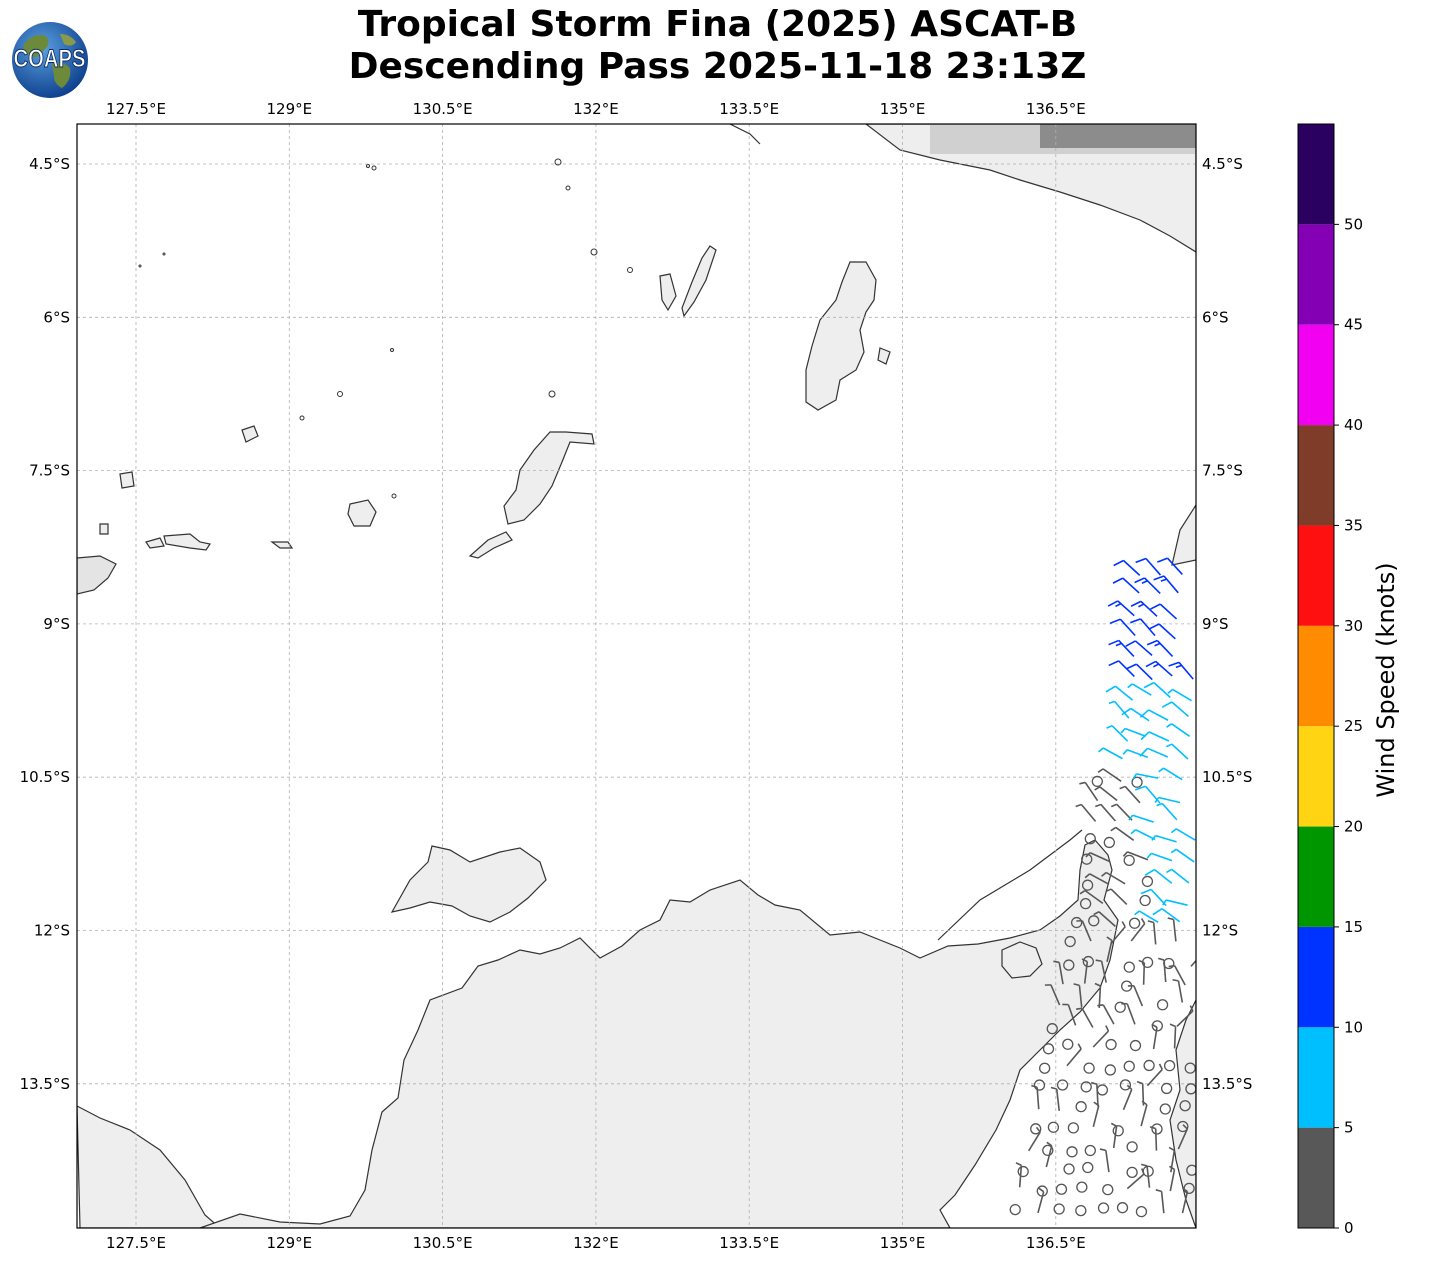 Image resolution: width=1435 pixels, height=1264 pixels. Describe the element at coordinates (155, 543) in the screenshot. I see `island-wetar` at that location.